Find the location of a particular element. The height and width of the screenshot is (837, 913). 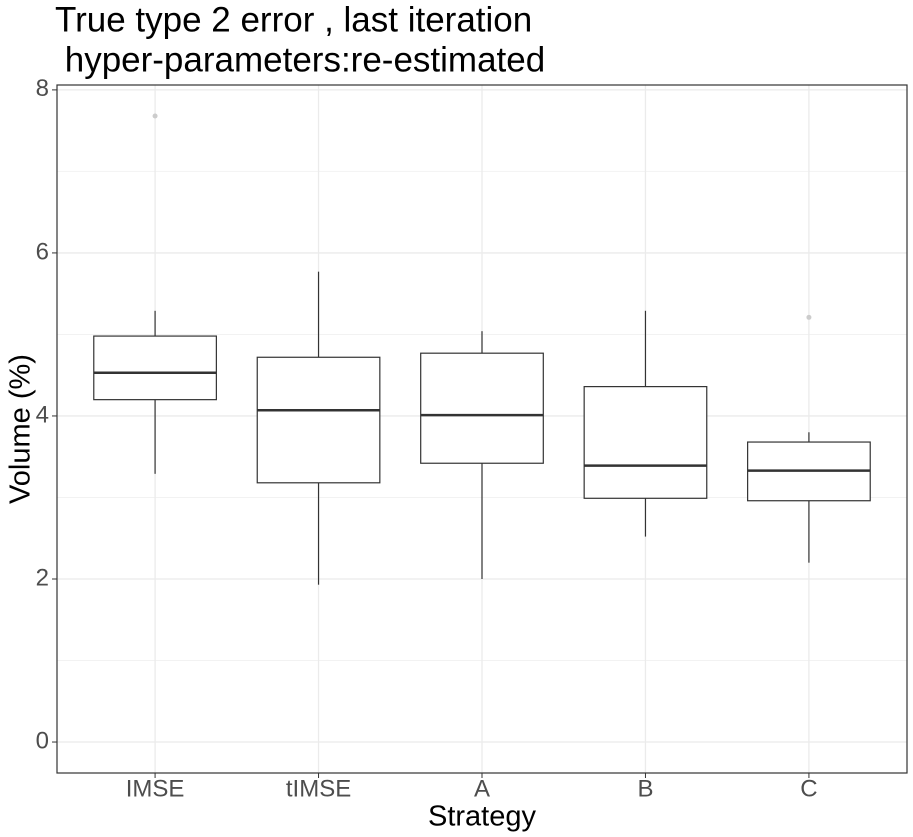

x-tick-label: C is located at coordinates (808, 788).